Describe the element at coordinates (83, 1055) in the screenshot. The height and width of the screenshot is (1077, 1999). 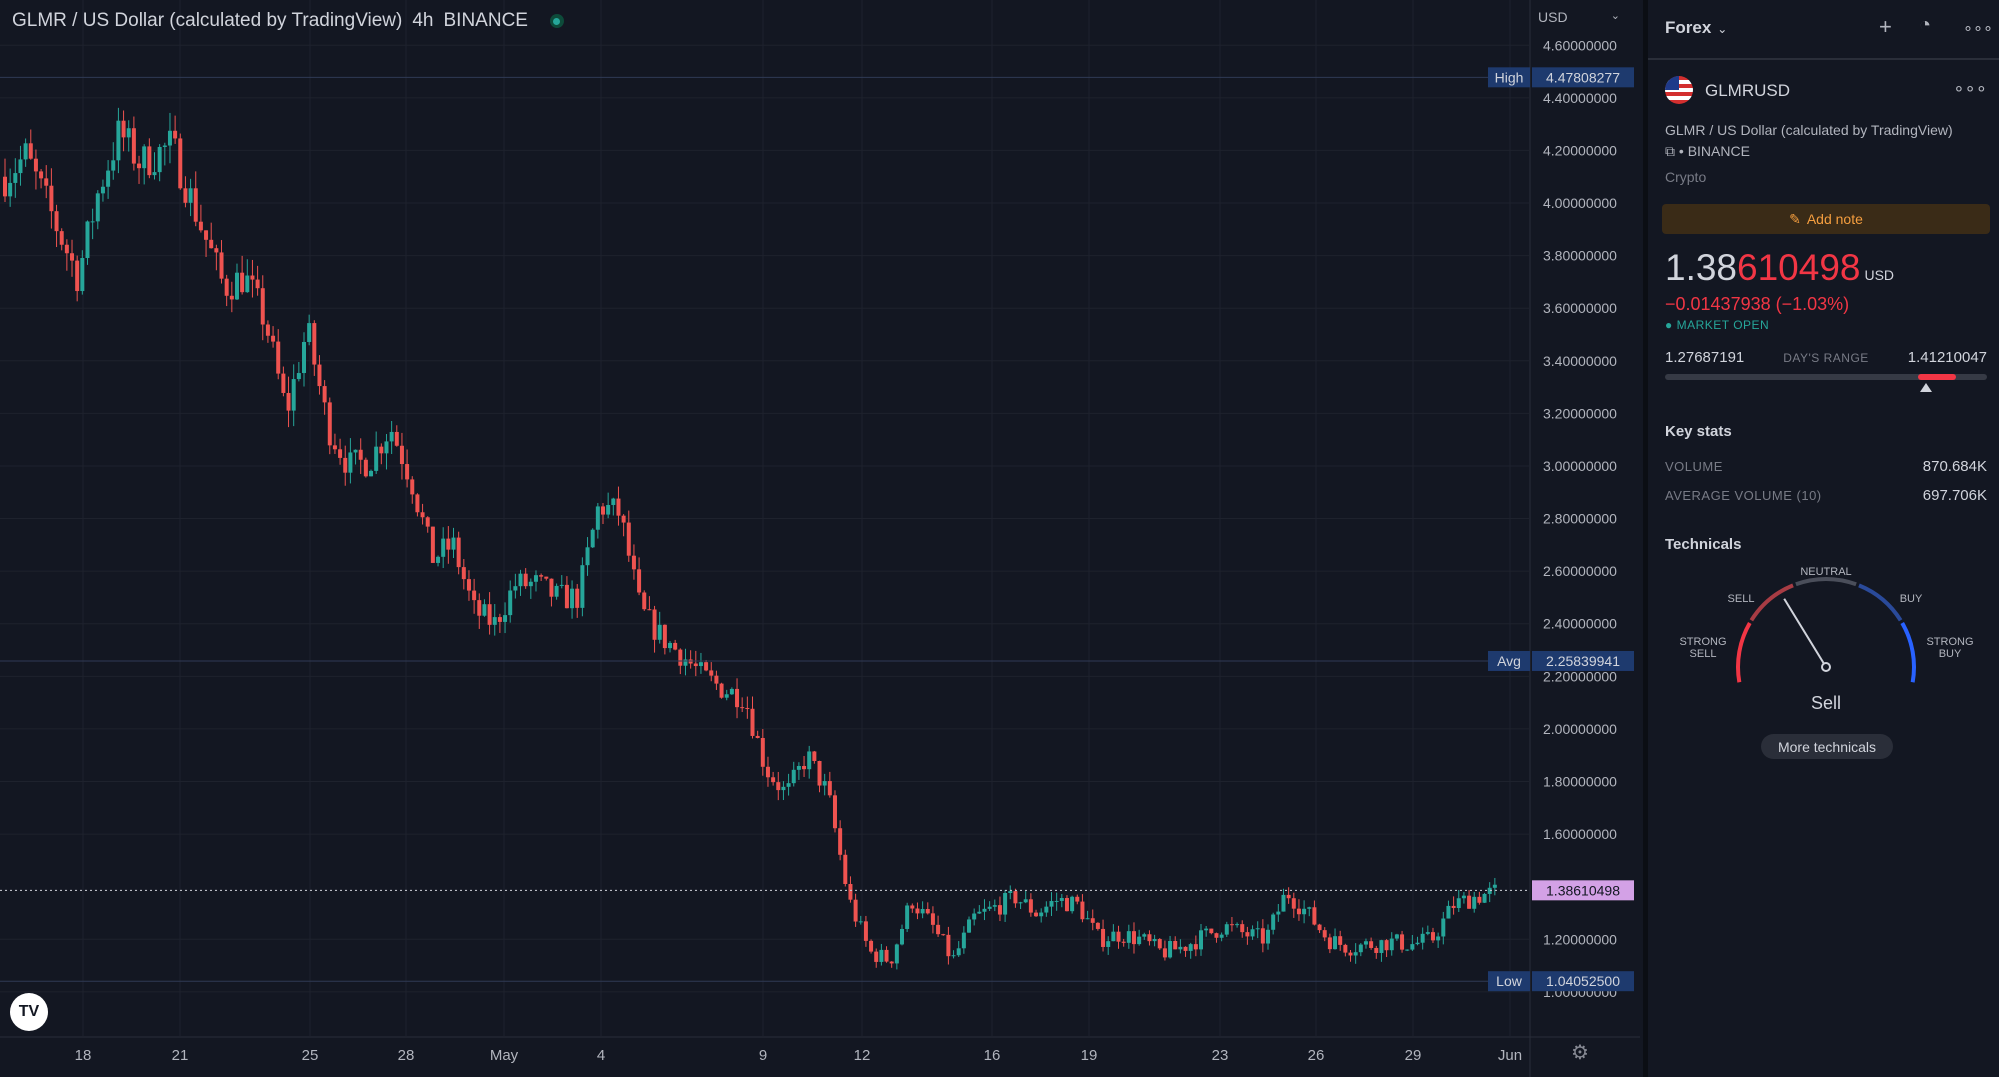
I see `time-tick-label: 18` at that location.